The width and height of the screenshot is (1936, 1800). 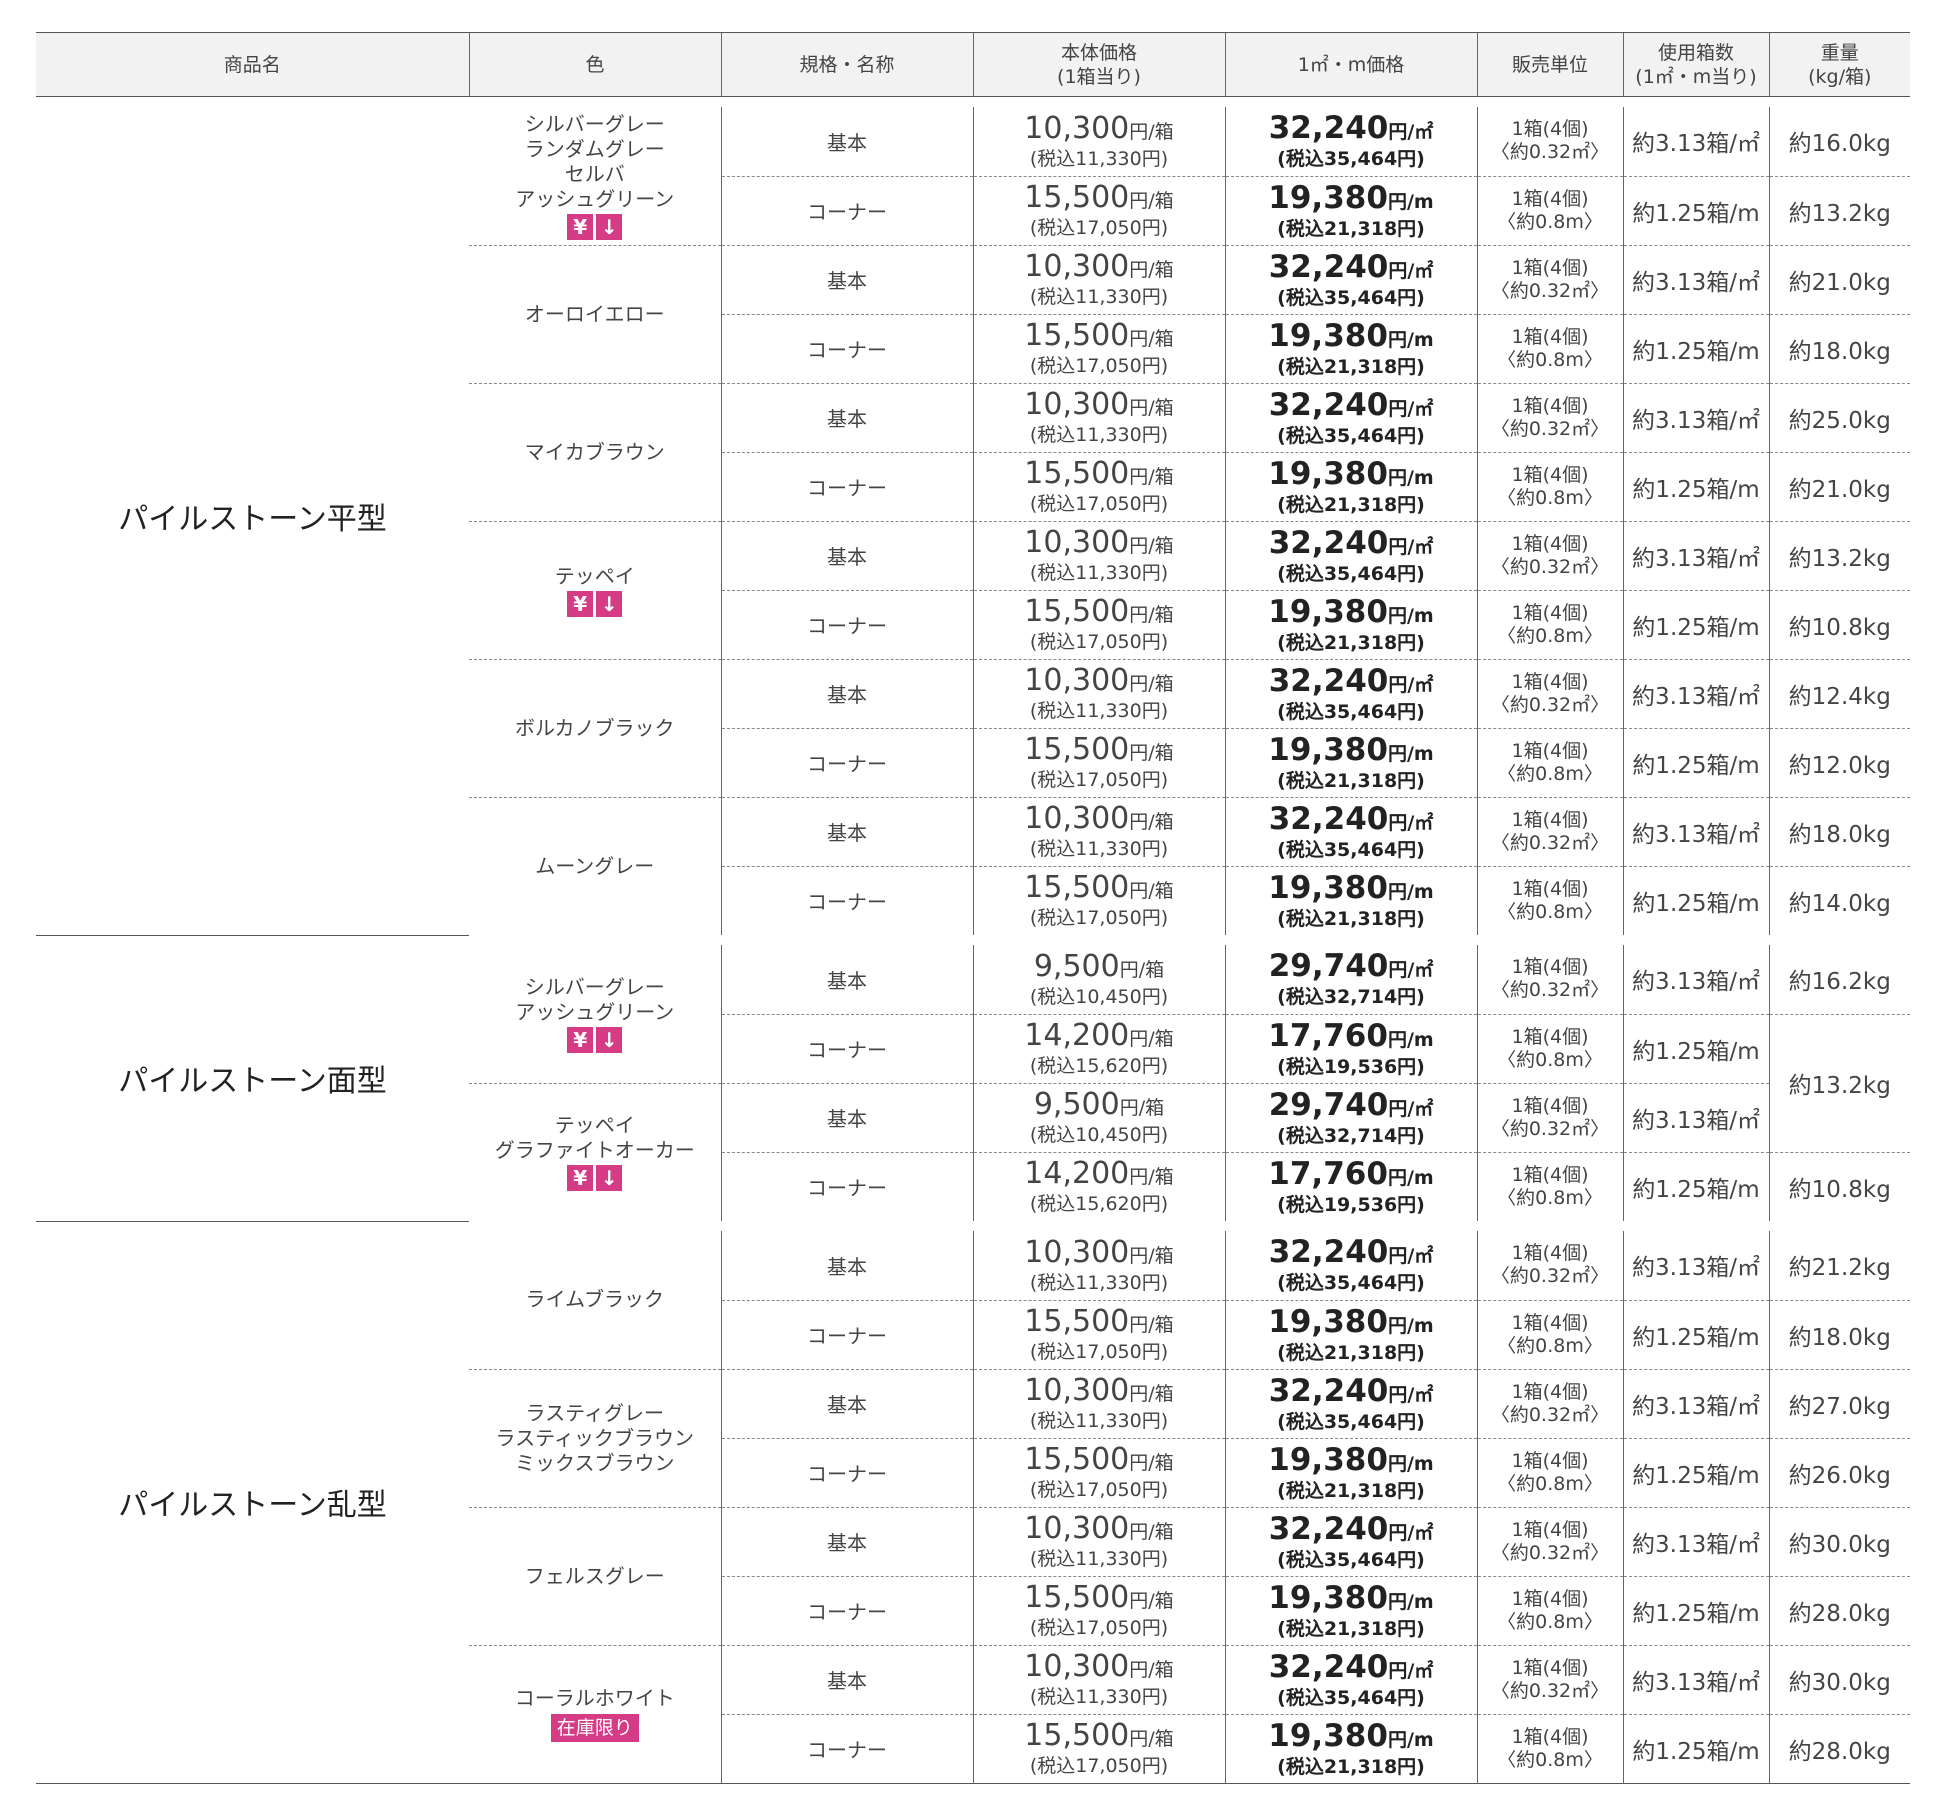 What do you see at coordinates (1839, 834) in the screenshot?
I see `weight-value: 約18.0kg` at bounding box center [1839, 834].